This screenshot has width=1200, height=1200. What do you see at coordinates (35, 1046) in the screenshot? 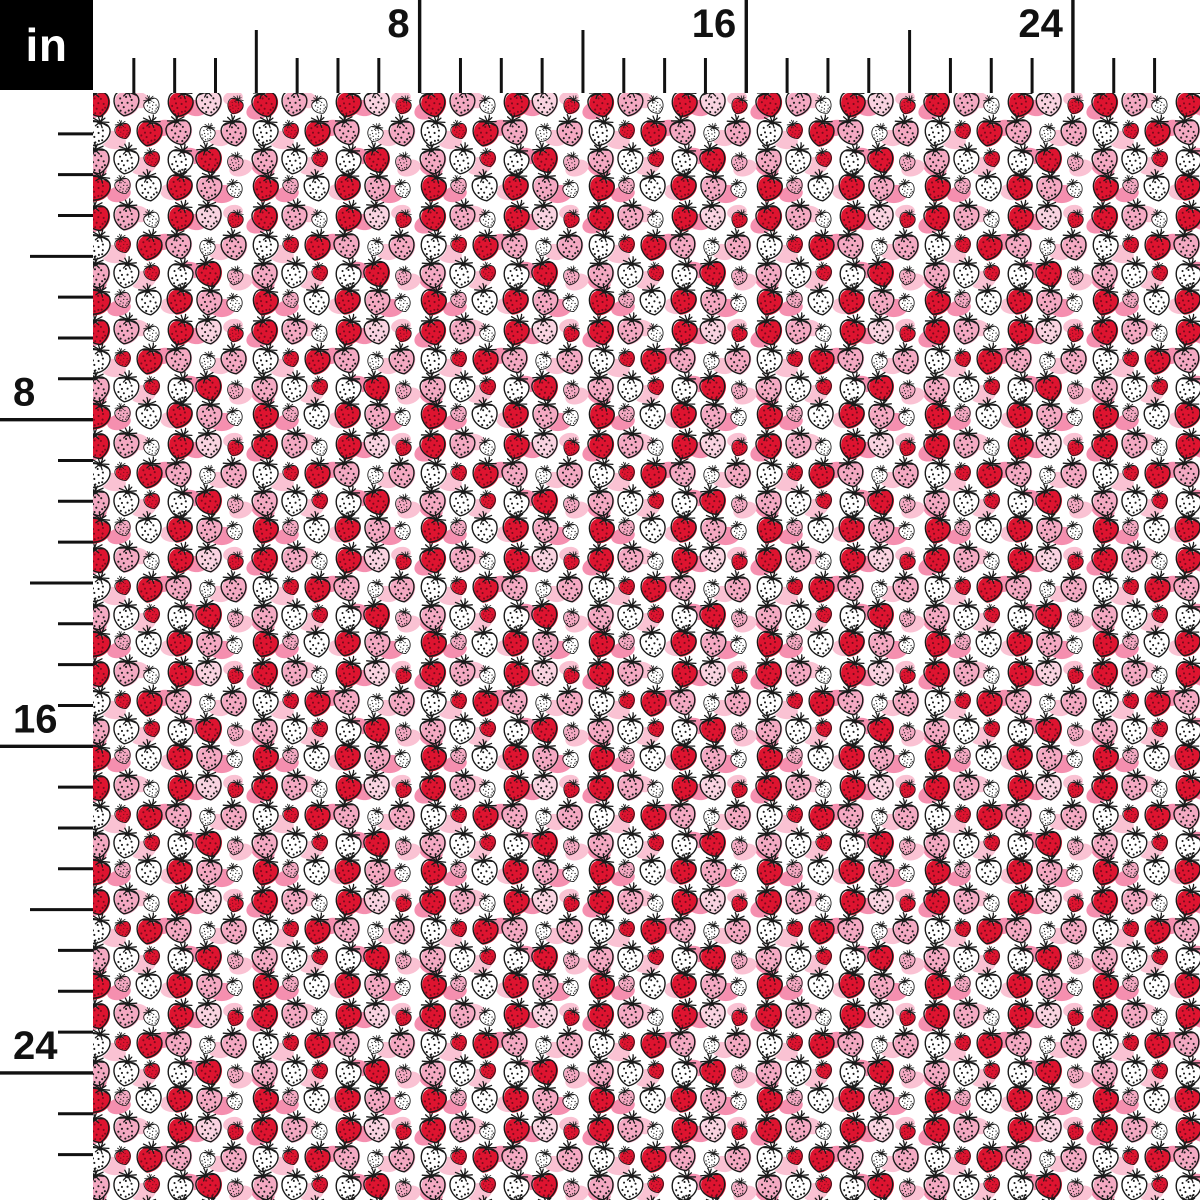
I see `v-ruler-label: 24` at bounding box center [35, 1046].